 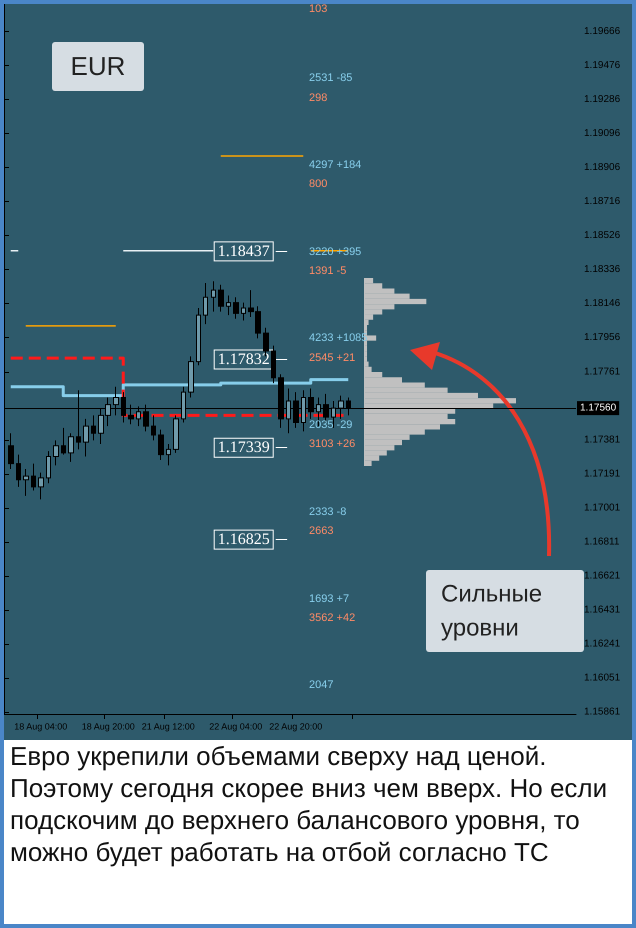 What do you see at coordinates (244, 447) in the screenshot?
I see `ref-line-label: 1.17339` at bounding box center [244, 447].